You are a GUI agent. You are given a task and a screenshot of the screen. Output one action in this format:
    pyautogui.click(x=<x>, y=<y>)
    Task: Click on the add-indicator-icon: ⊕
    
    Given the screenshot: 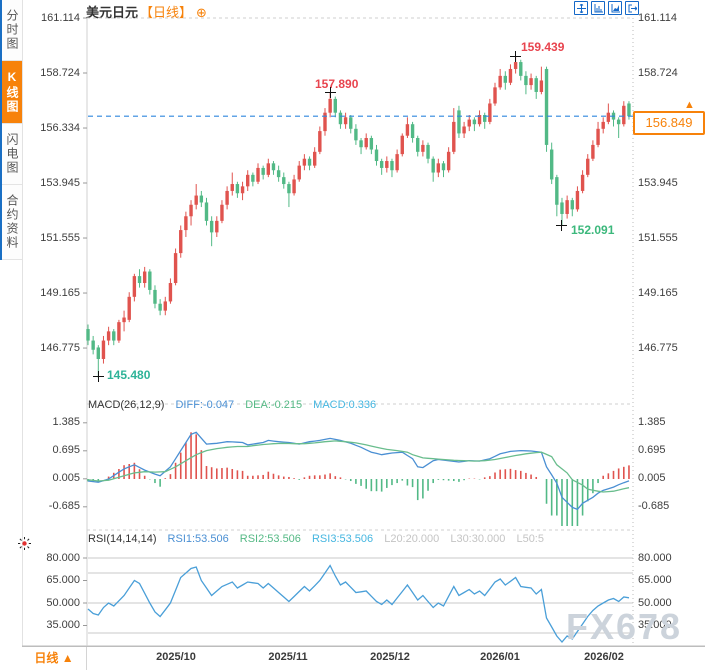 What is the action you would take?
    pyautogui.click(x=201, y=12)
    